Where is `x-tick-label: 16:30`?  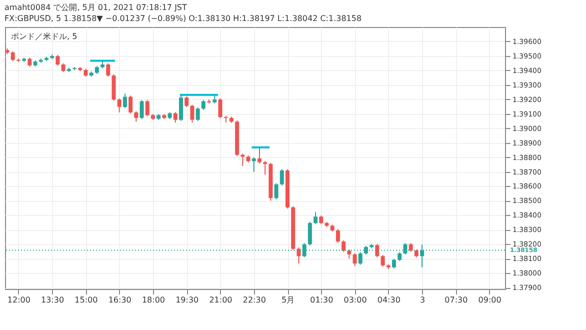 x-tick-label: 16:30 is located at coordinates (120, 300).